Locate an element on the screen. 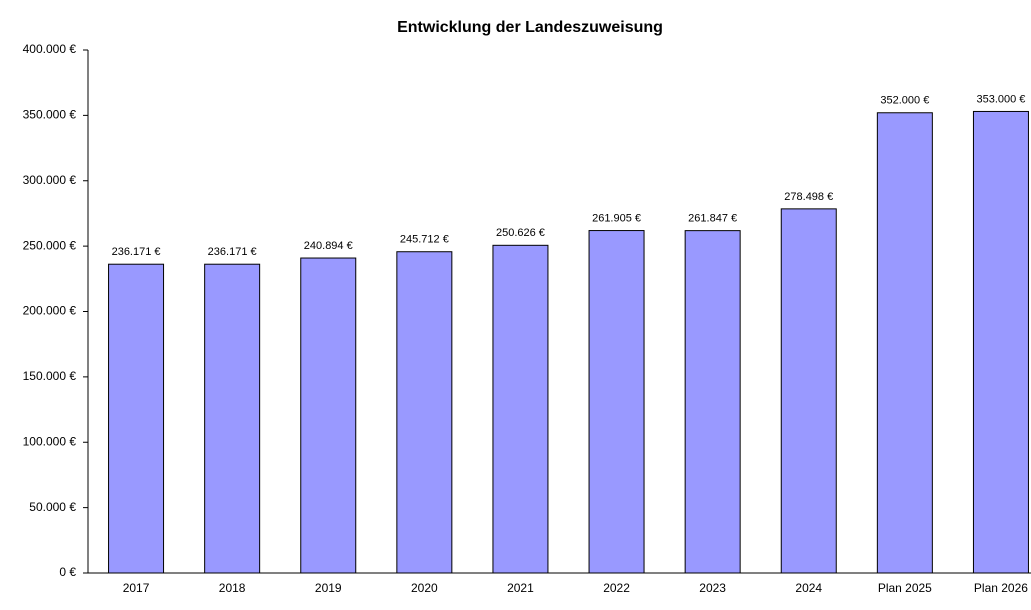 The image size is (1031, 610). chart-title: Entwicklung der Landeszuweisung is located at coordinates (530, 27).